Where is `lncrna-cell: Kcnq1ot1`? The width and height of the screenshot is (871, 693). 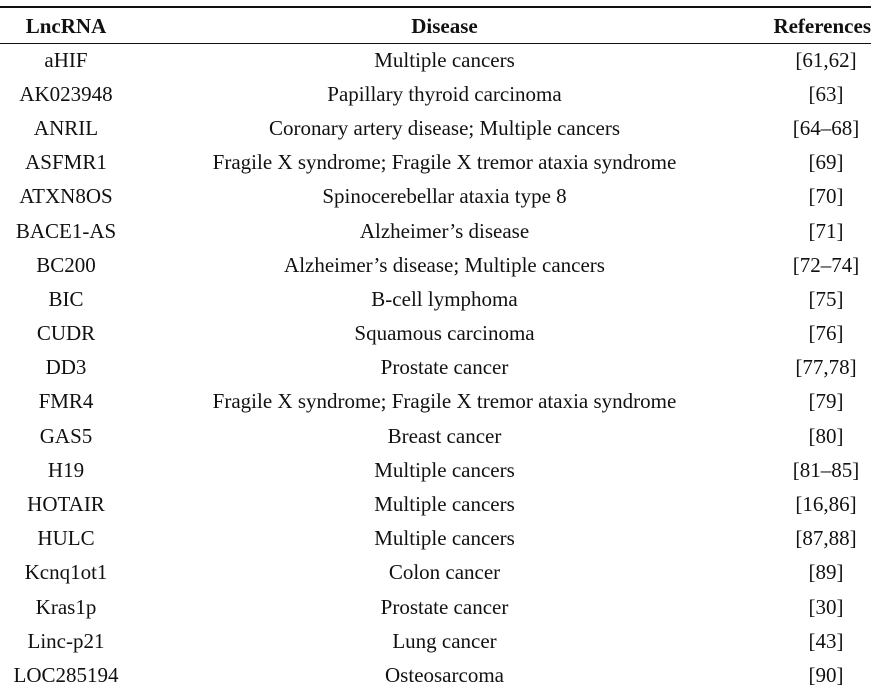 lncrna-cell: Kcnq1ot1 is located at coordinates (66, 572).